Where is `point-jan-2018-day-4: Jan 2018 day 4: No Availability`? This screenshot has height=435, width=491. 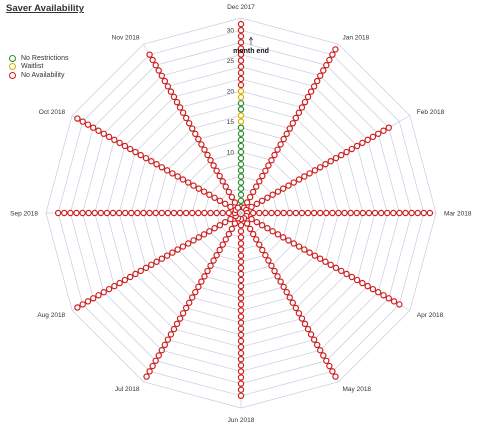
point-jan-2018-day-4: Jan 2018 day 4: No Availability is located at coordinates (253, 192).